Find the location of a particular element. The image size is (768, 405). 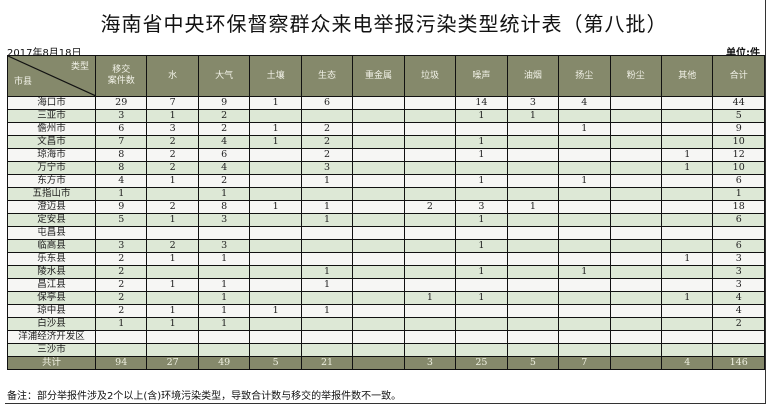

table-cell: 27 is located at coordinates (172, 363).